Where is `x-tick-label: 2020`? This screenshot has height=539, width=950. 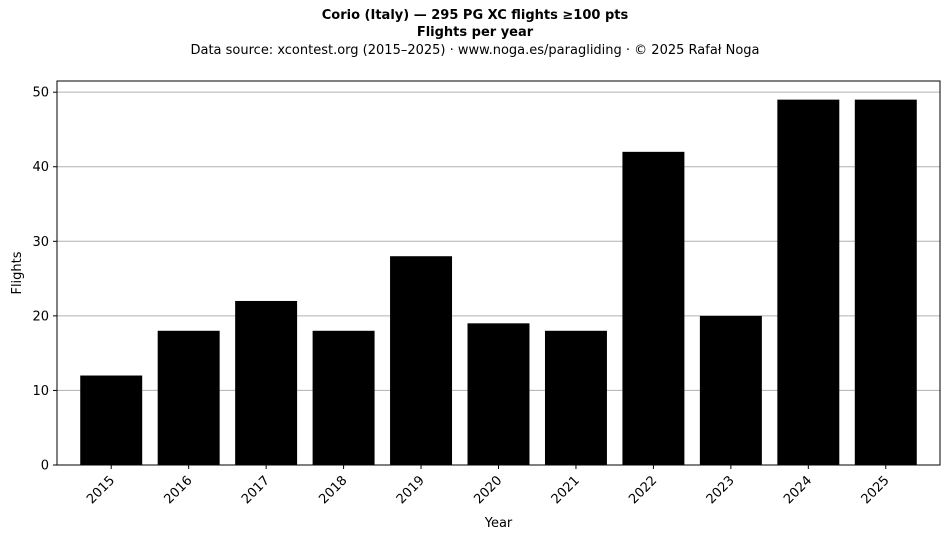
x-tick-label: 2020 is located at coordinates (488, 490).